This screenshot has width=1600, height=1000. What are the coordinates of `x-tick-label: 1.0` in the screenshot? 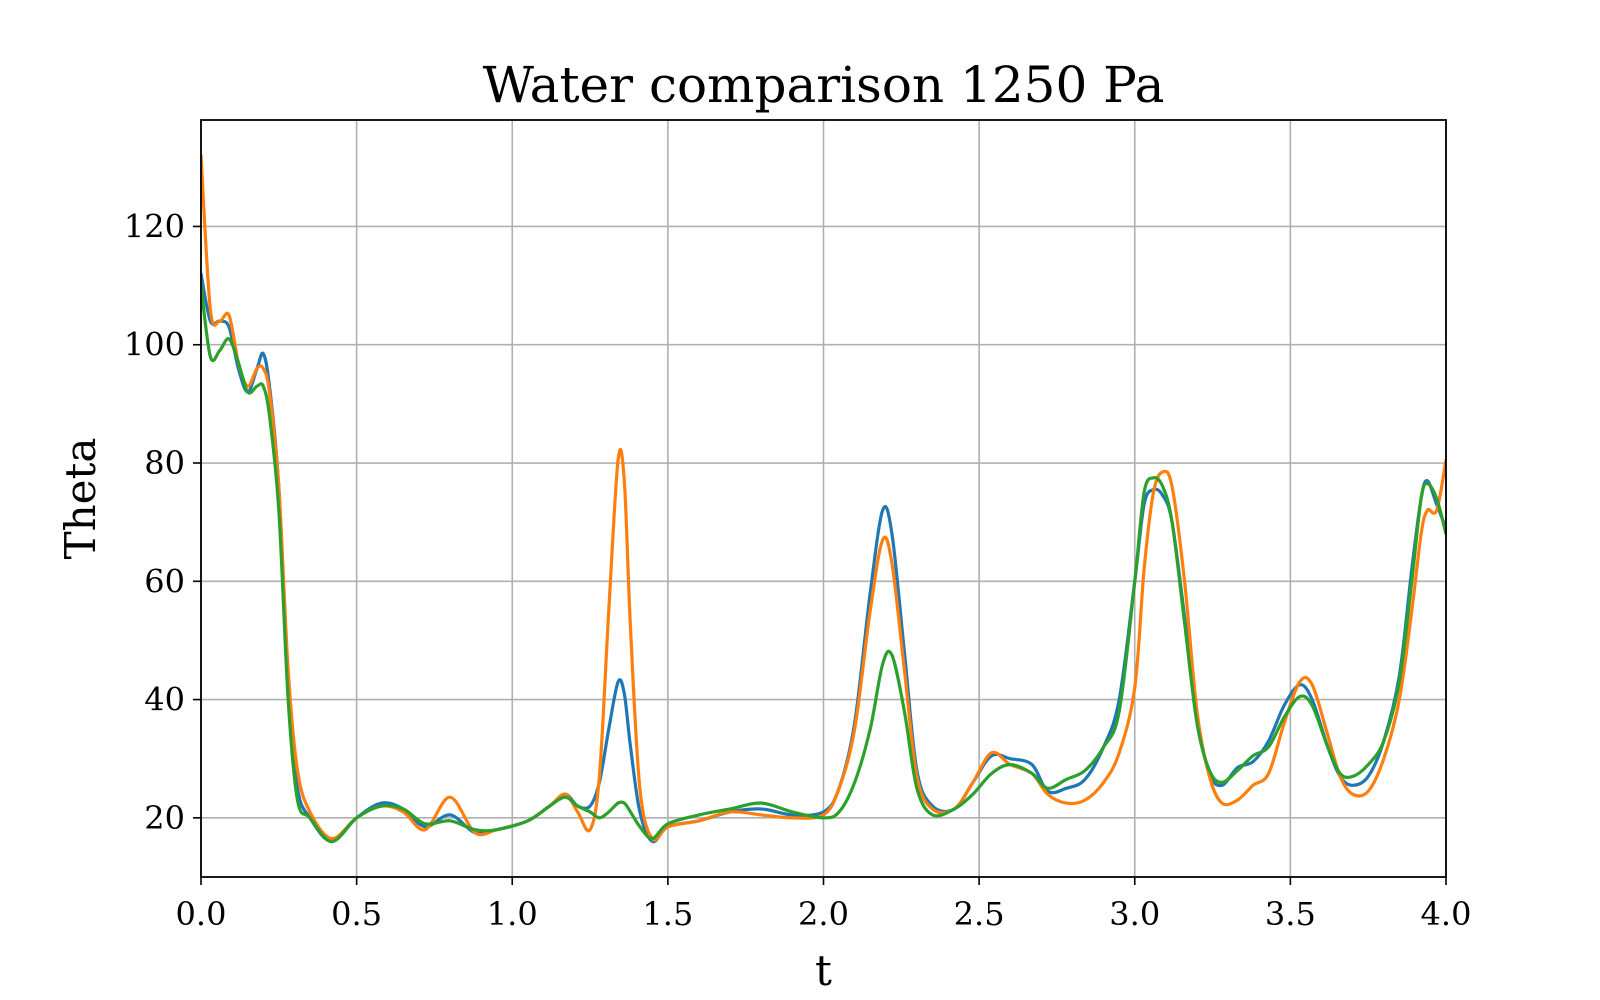 It's located at (512, 914).